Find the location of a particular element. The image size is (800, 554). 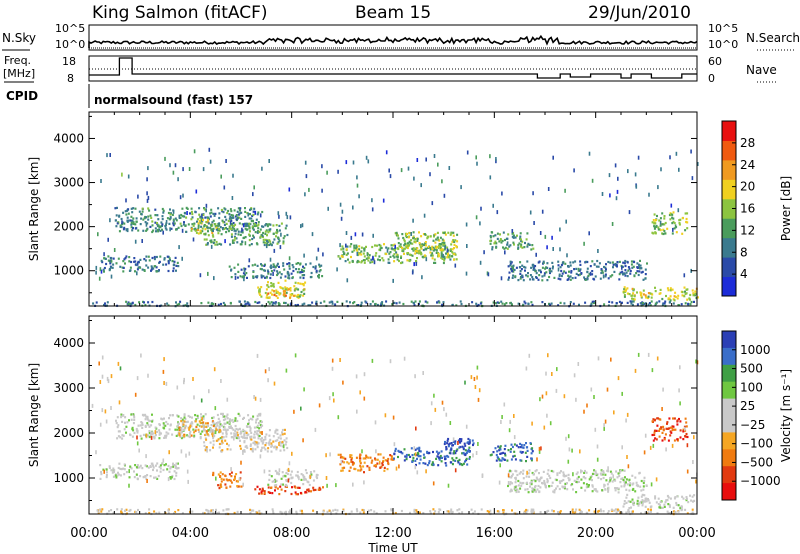

xtick-label: 04:00 is located at coordinates (190, 533).